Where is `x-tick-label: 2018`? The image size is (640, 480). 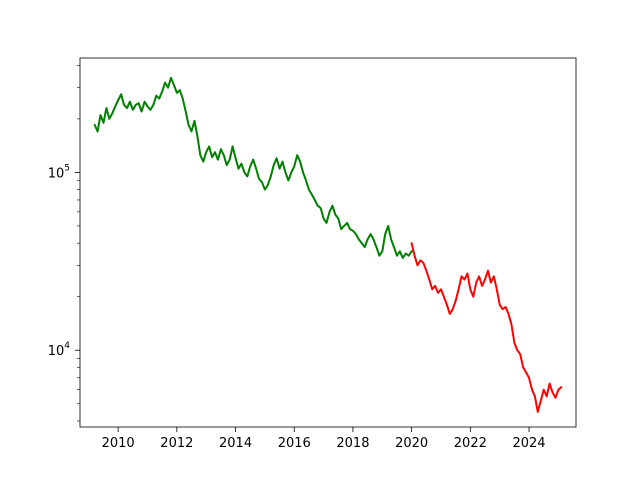 x-tick-label: 2018 is located at coordinates (352, 443).